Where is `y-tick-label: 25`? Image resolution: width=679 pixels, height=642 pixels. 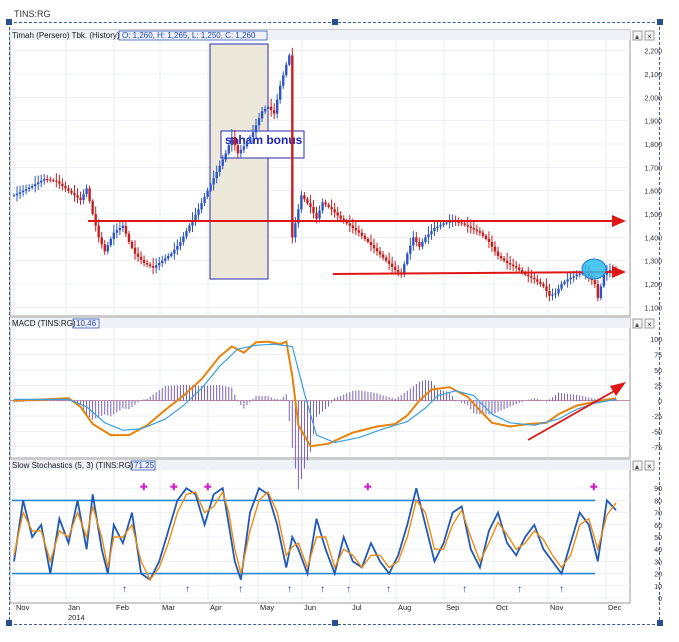
y-tick-label: 25 is located at coordinates (658, 386).